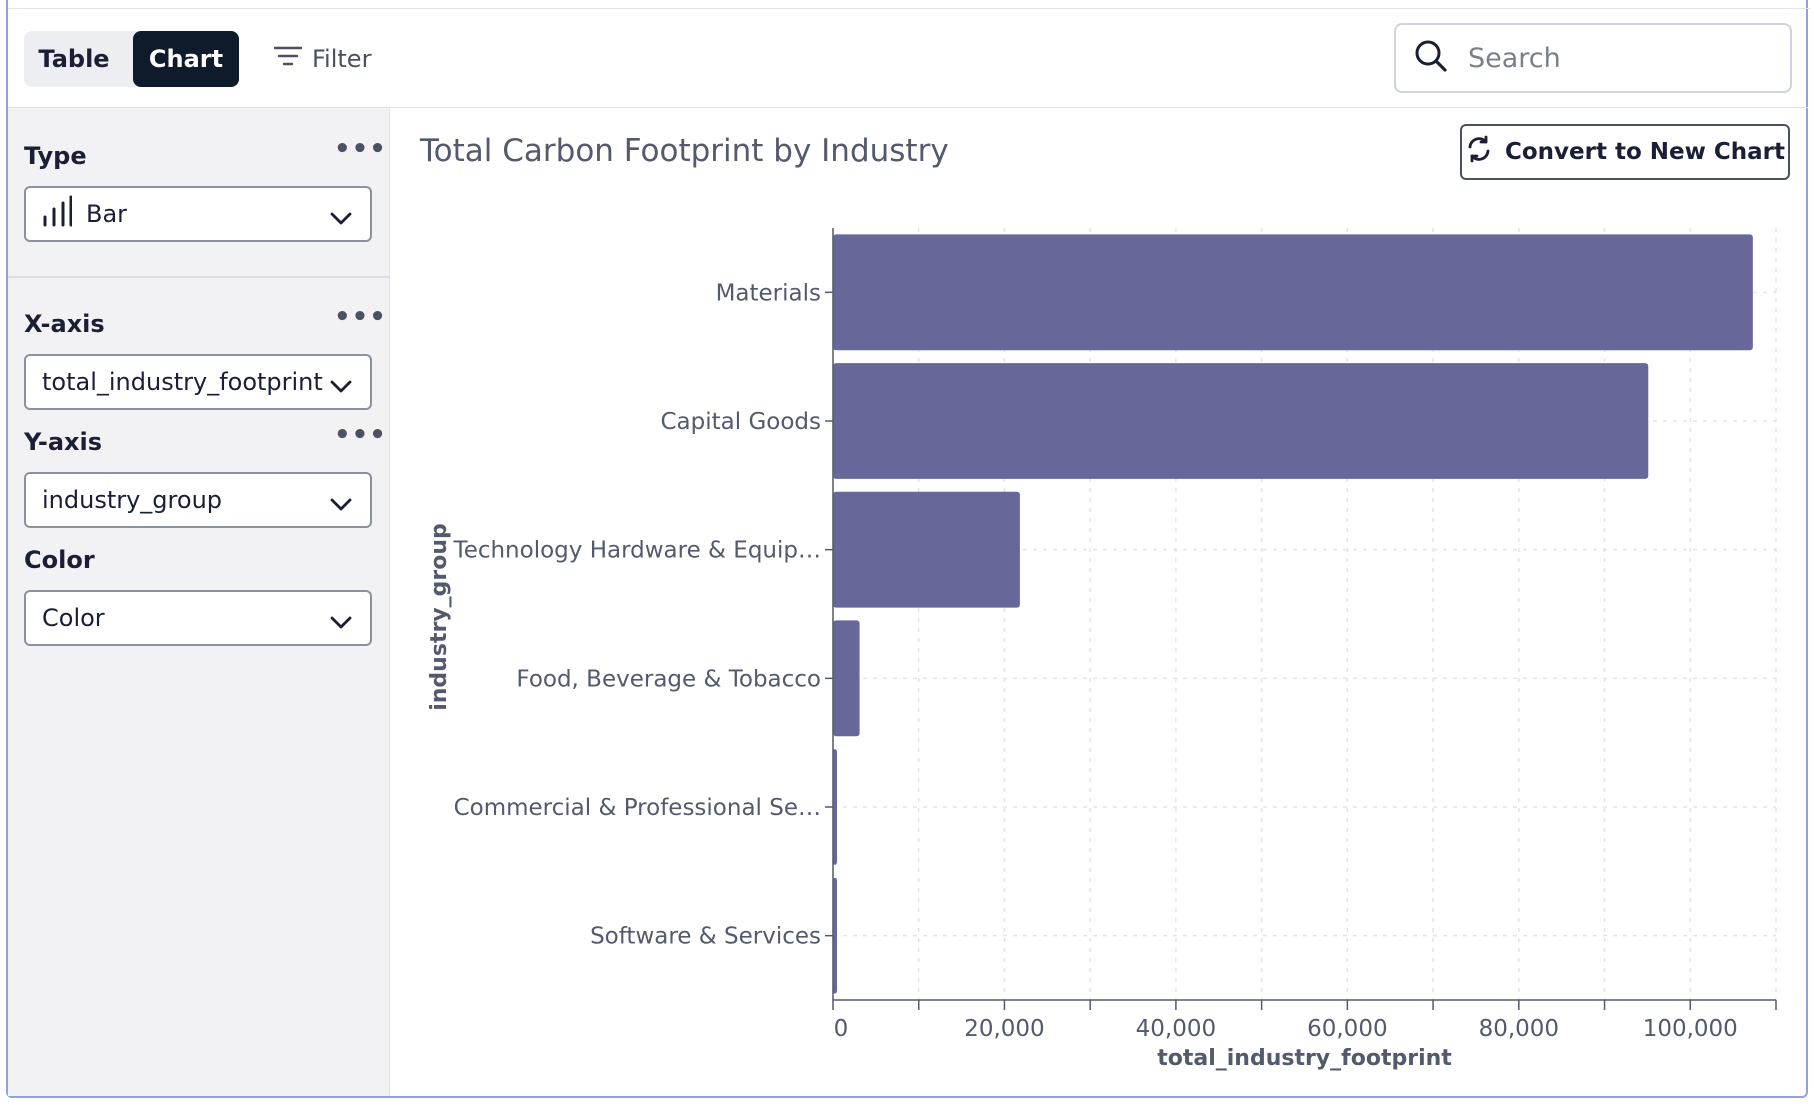  What do you see at coordinates (73, 618) in the screenshot?
I see `color-value: Color` at bounding box center [73, 618].